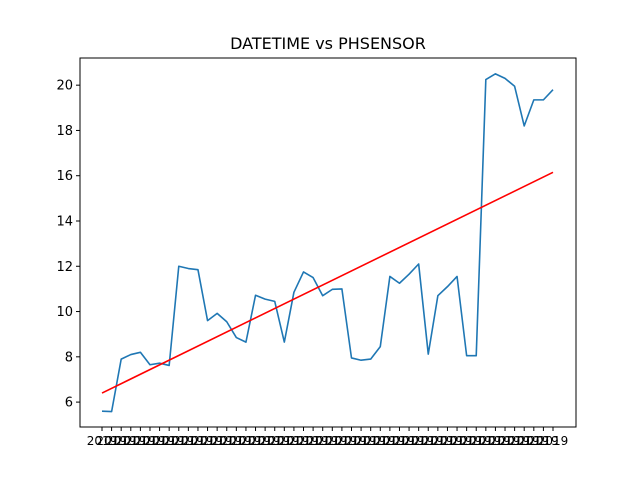 The height and width of the screenshot is (480, 640). Describe the element at coordinates (328, 43) in the screenshot. I see `chart-title: DATETIME vs PHSENSOR` at that location.